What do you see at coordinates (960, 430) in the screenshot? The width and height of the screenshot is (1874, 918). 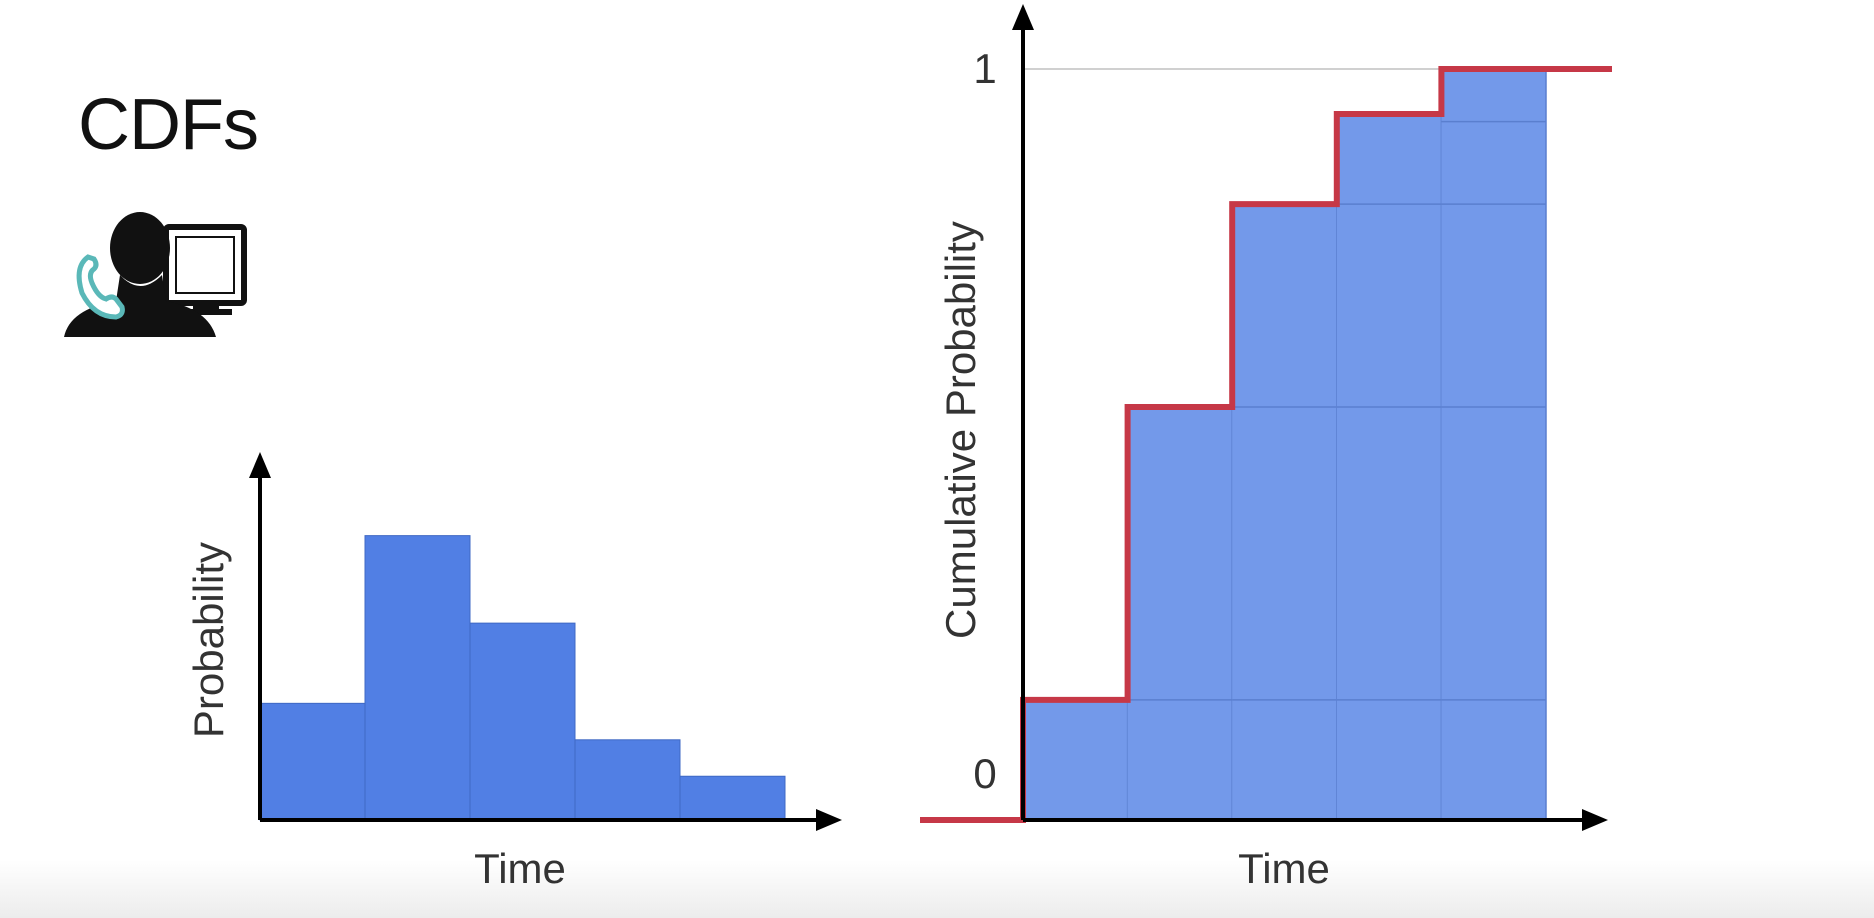 I see `cdf-y-axis-label: Cumulative Probability` at bounding box center [960, 430].